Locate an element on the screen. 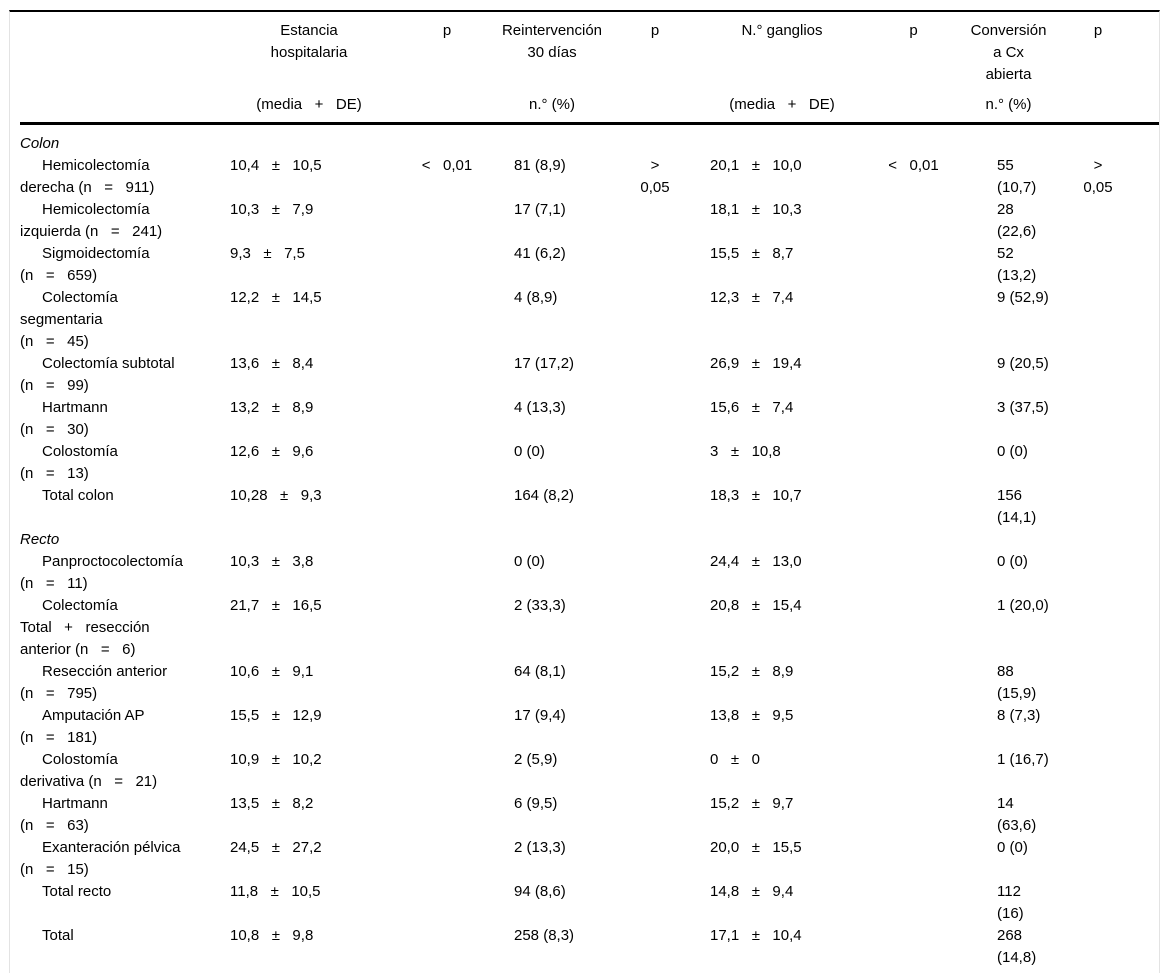 This screenshot has height=973, width=1170. cell-reintervencion: 0 (0) is located at coordinates (529, 451).